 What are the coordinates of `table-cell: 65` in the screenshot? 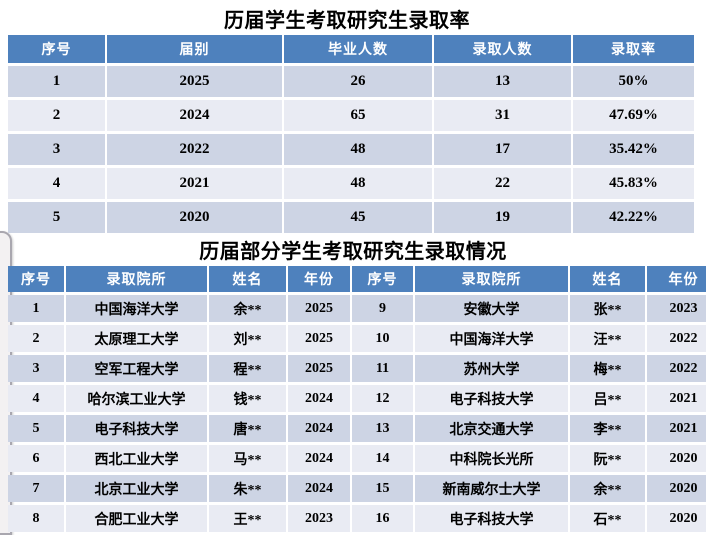 It's located at (358, 115).